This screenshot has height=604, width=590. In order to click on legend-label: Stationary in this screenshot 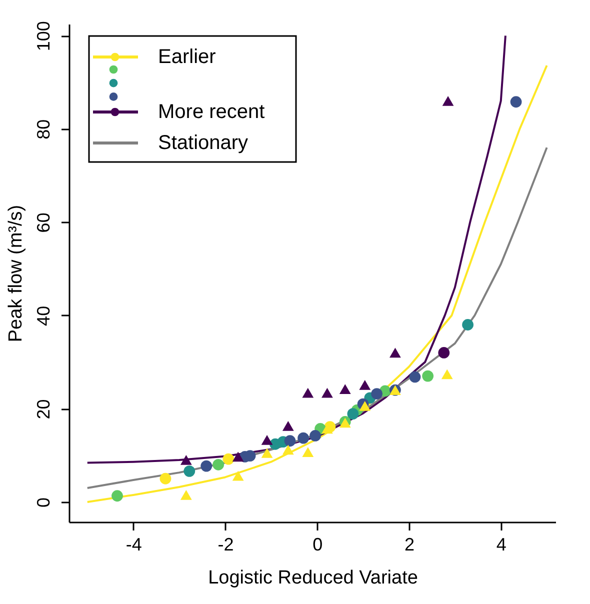, I will do `click(203, 143)`.